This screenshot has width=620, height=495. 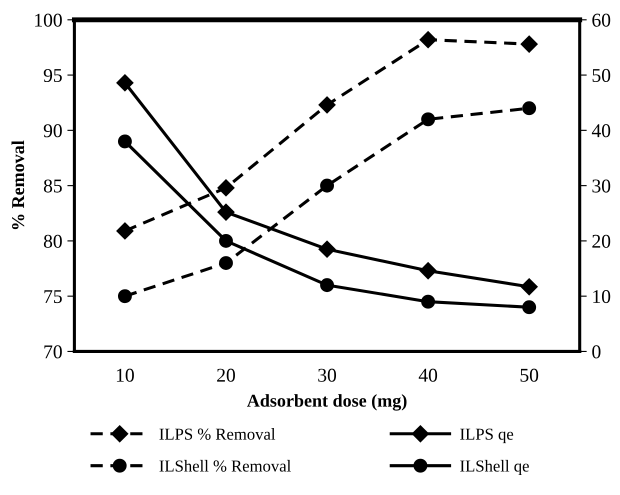 What do you see at coordinates (596, 351) in the screenshot?
I see `y2-tick-label: 0` at bounding box center [596, 351].